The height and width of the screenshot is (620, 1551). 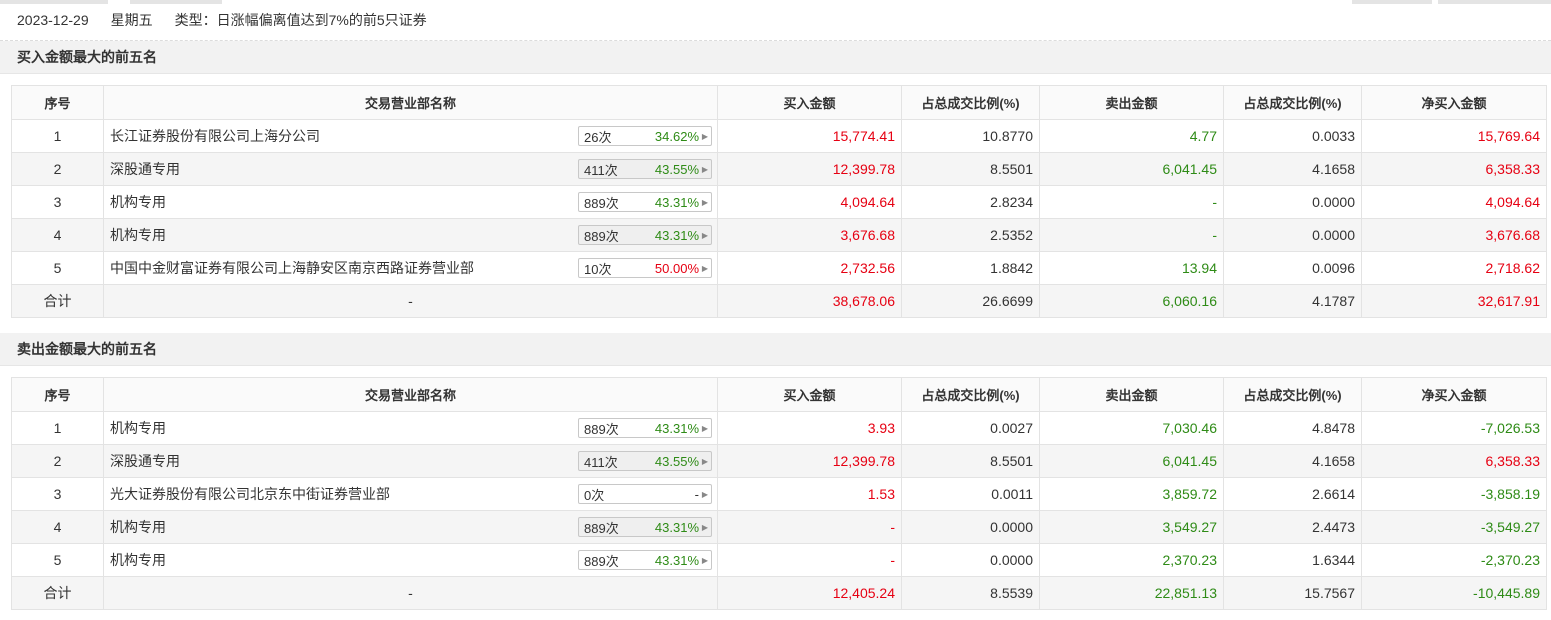 I want to click on buy-ratio: 2.5352, so click(x=970, y=235).